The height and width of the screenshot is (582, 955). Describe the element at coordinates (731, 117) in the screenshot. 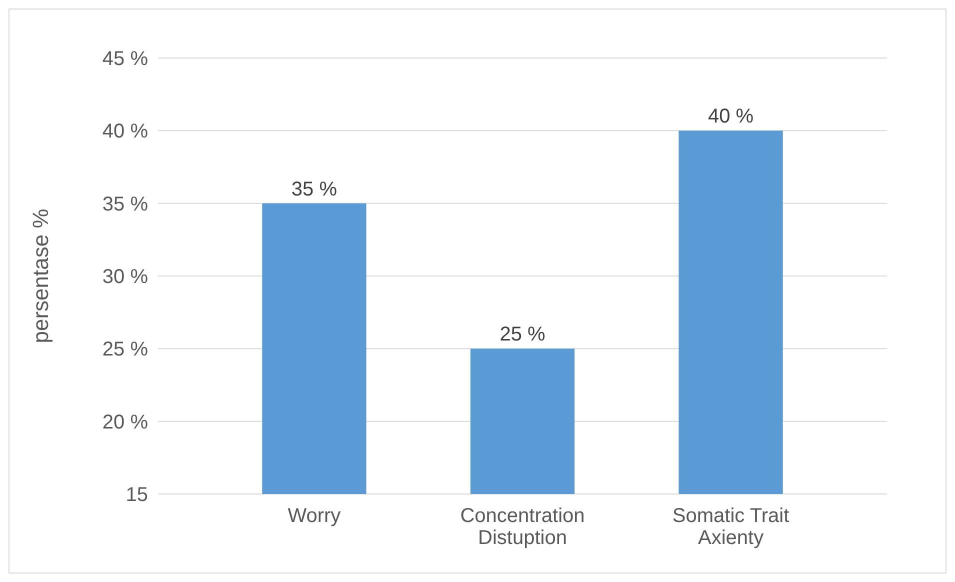

I see `data-label: 40 %` at that location.